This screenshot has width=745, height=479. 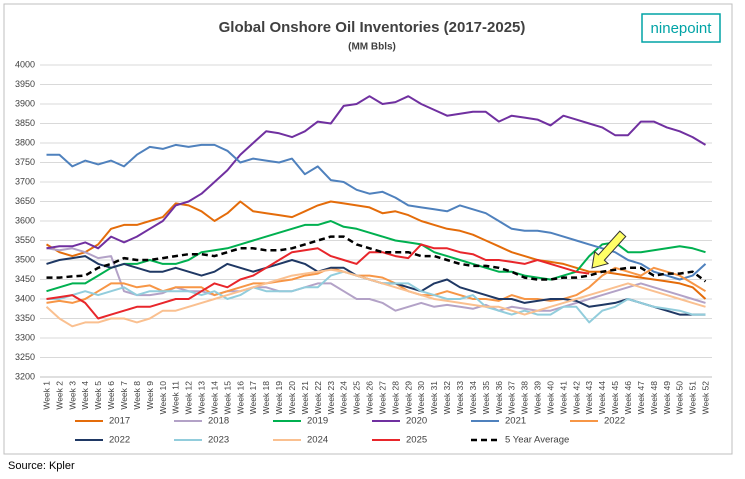 What do you see at coordinates (486, 398) in the screenshot?
I see `x-tick-label: Week 35` at bounding box center [486, 398].